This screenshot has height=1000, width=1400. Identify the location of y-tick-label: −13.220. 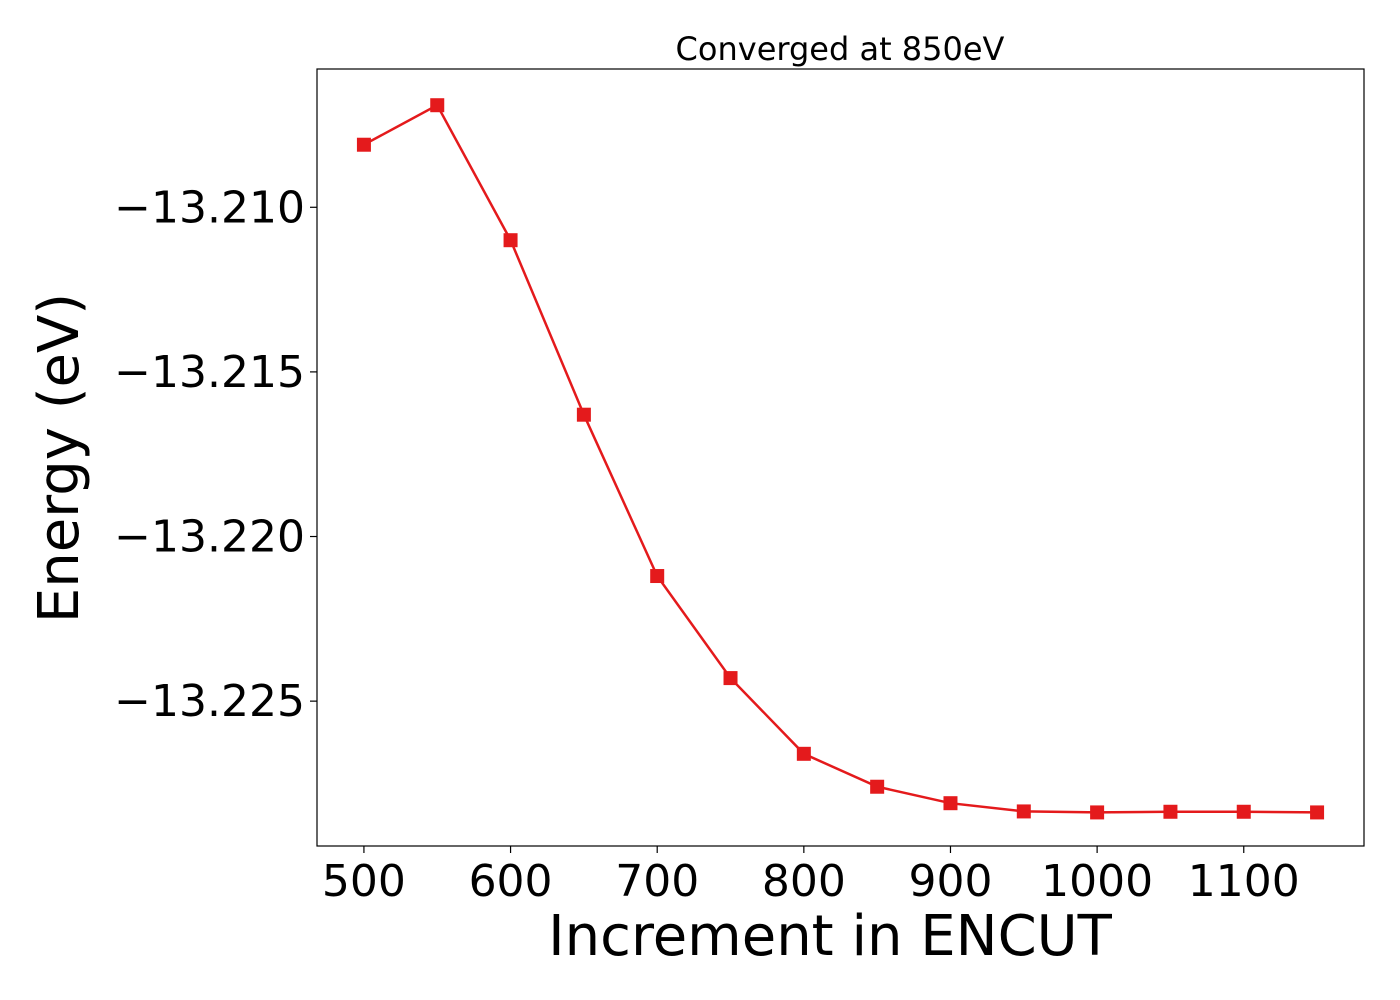
(209, 537).